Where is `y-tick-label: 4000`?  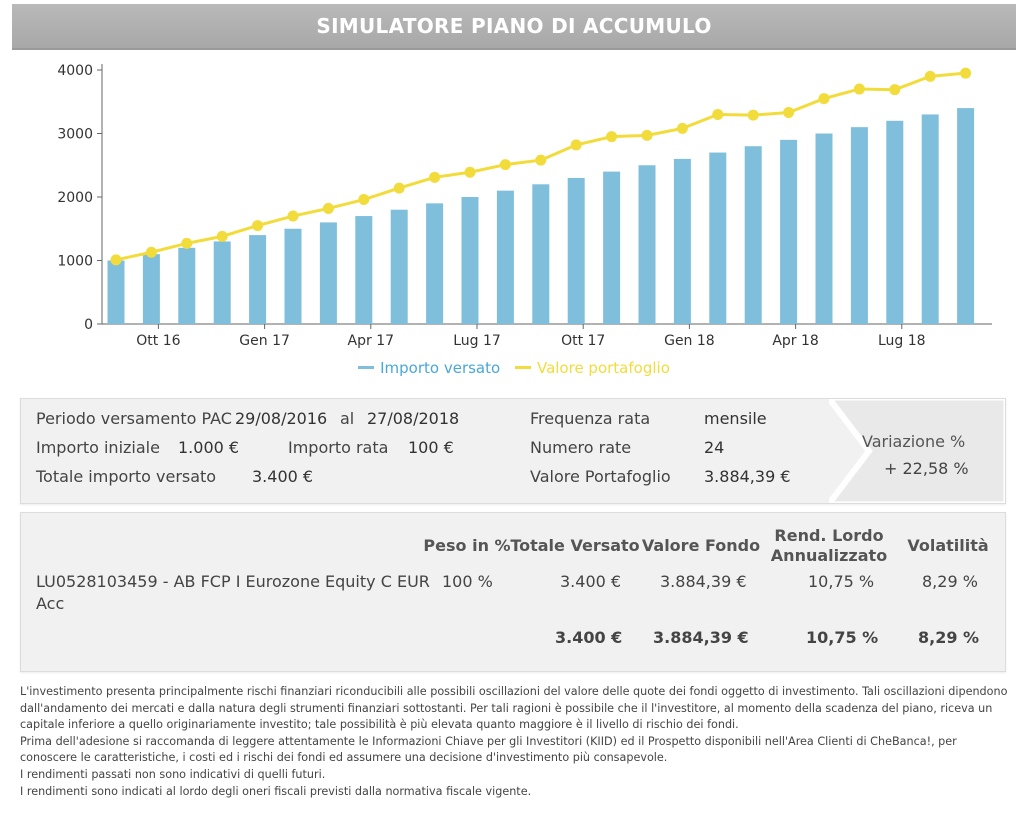 y-tick-label: 4000 is located at coordinates (75, 71).